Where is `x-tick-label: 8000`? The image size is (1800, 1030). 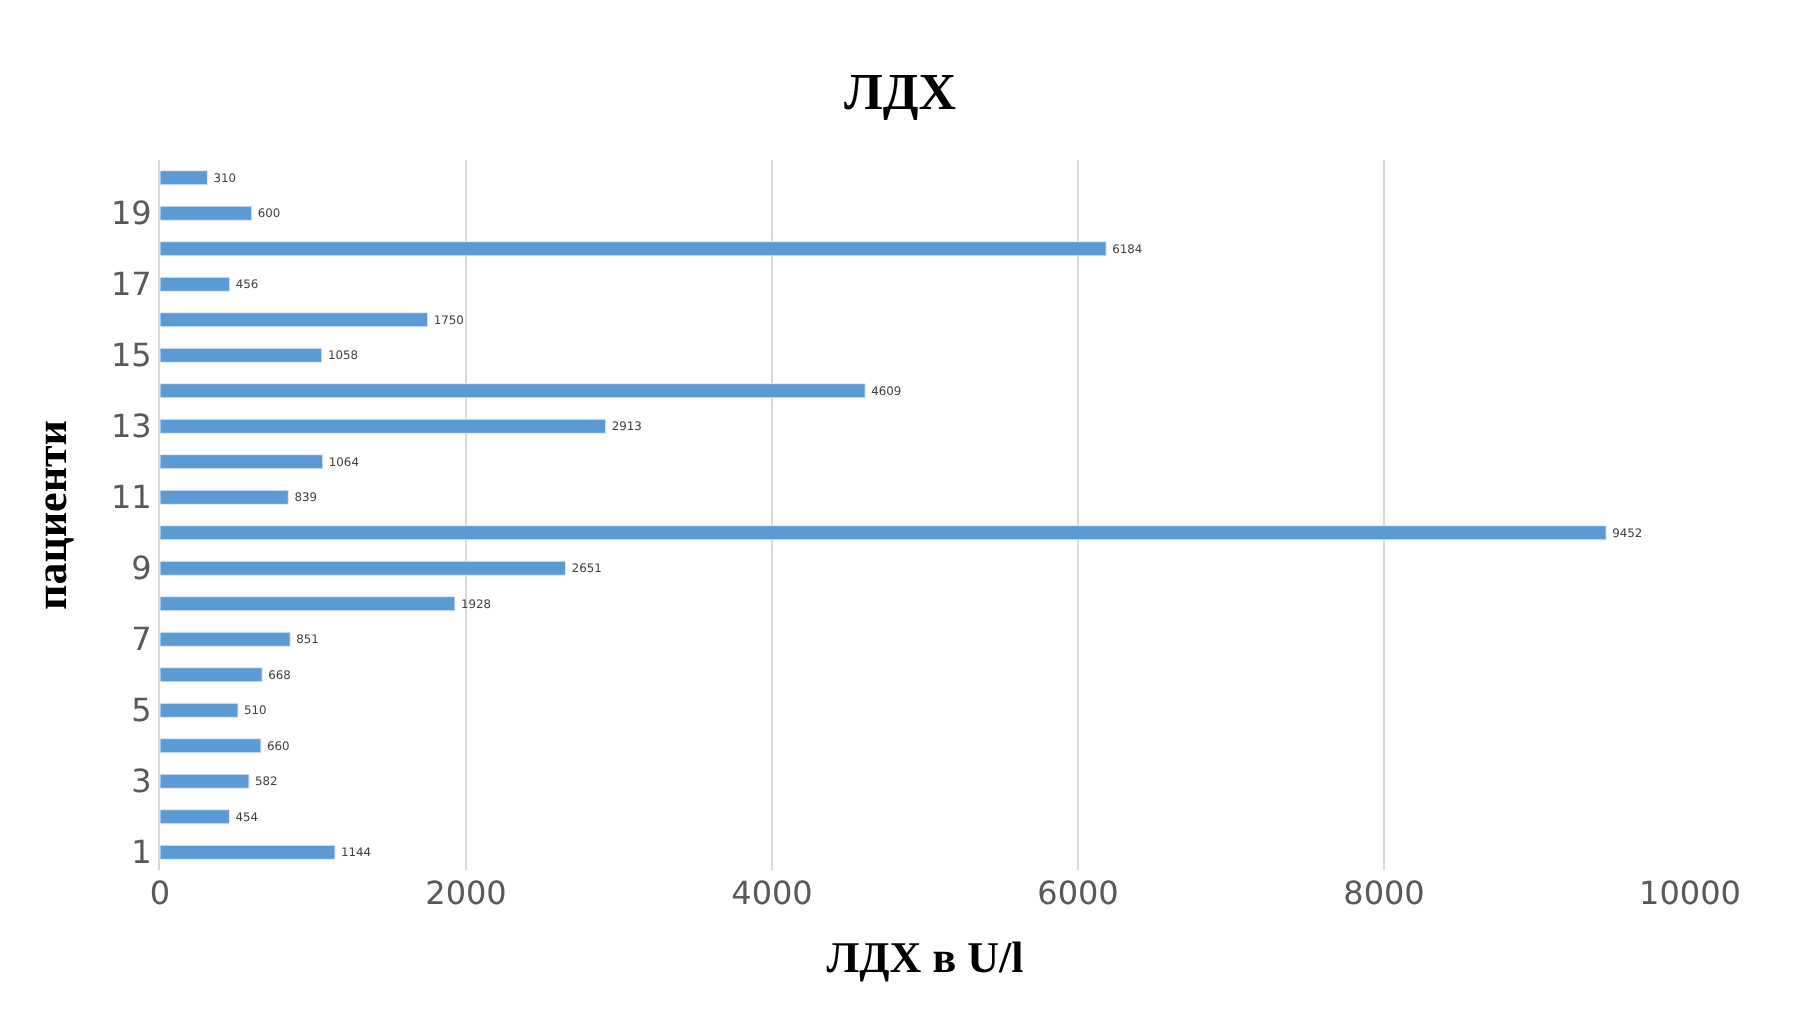 x-tick-label: 8000 is located at coordinates (1384, 893).